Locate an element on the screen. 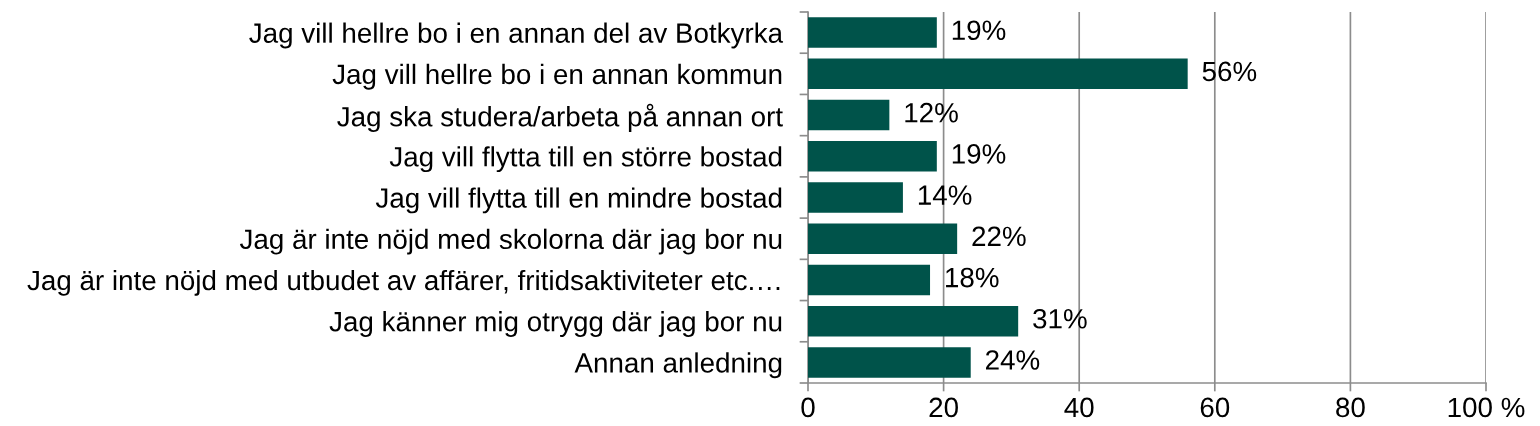 This screenshot has width=1540, height=426. y-tick-label: Jag ska studera/arbeta på annan ort is located at coordinates (560, 118).